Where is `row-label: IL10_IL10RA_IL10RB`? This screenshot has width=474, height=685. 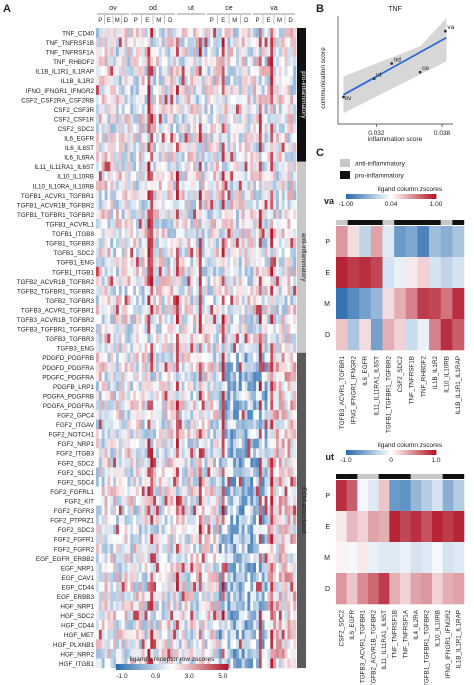 row-label: IL10_IL10RA_IL10RB is located at coordinates (63, 186).